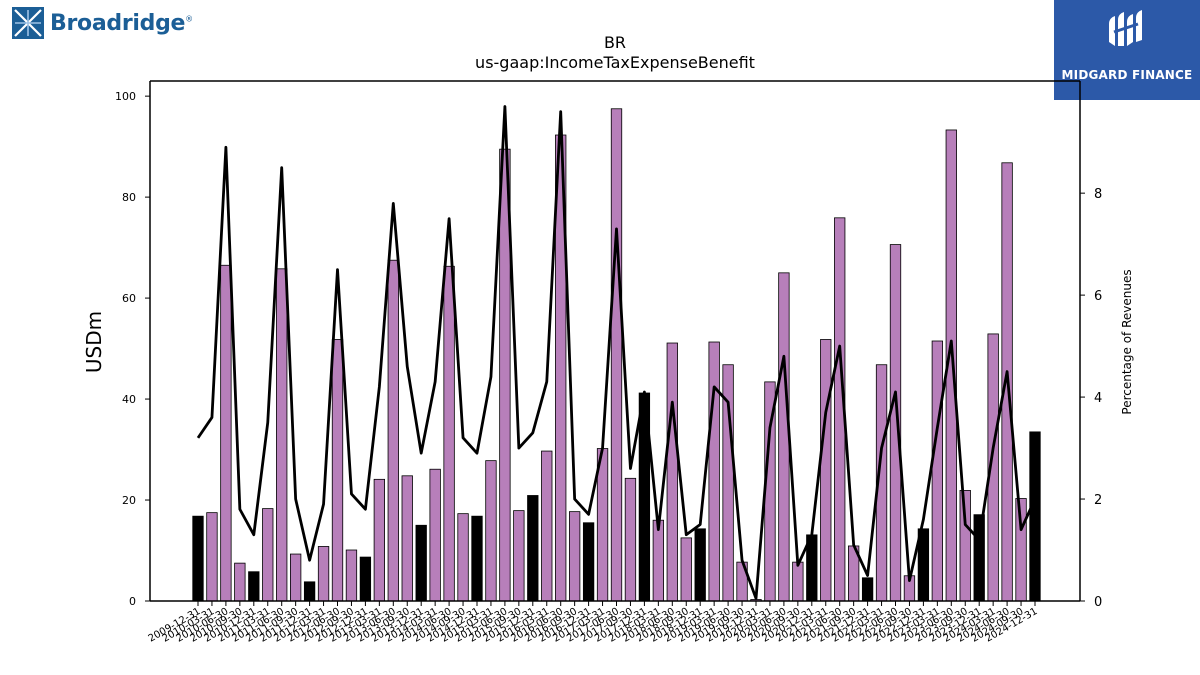 Image resolution: width=1200 pixels, height=675 pixels. Describe the element at coordinates (615, 62) in the screenshot. I see `chart-subtitle: us-gaap:IncomeTaxExpenseBenefit` at that location.